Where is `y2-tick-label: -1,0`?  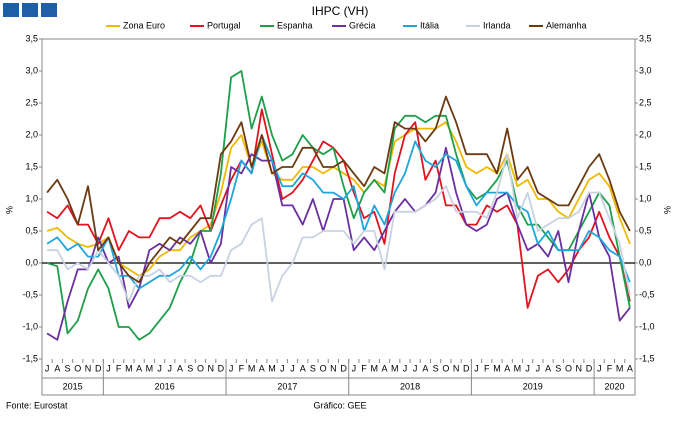
y2-tick-label: -1,0 is located at coordinates (647, 326).